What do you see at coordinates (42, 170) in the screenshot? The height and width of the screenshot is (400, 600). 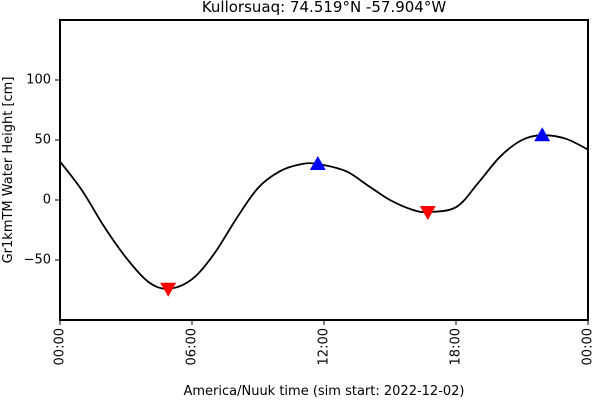 I see `y-axis: −50 0 50 100` at bounding box center [42, 170].